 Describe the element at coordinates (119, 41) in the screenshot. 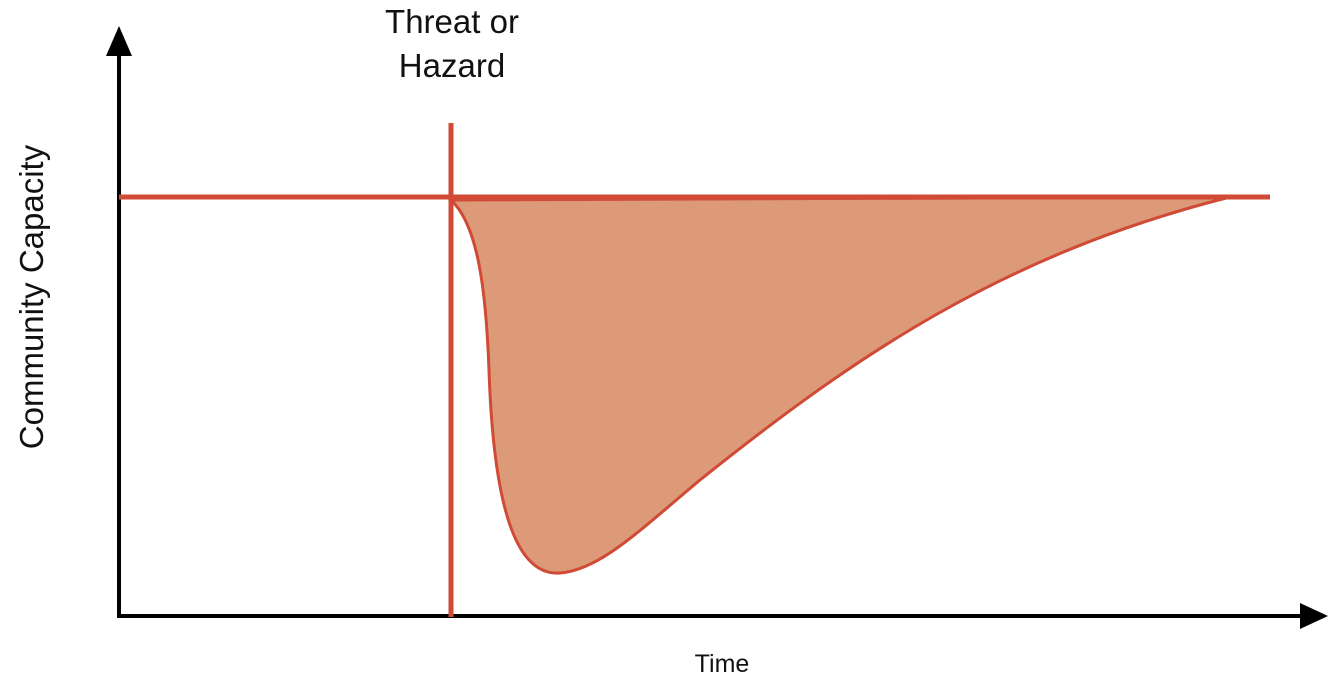

I see `y-axis-arrow` at that location.